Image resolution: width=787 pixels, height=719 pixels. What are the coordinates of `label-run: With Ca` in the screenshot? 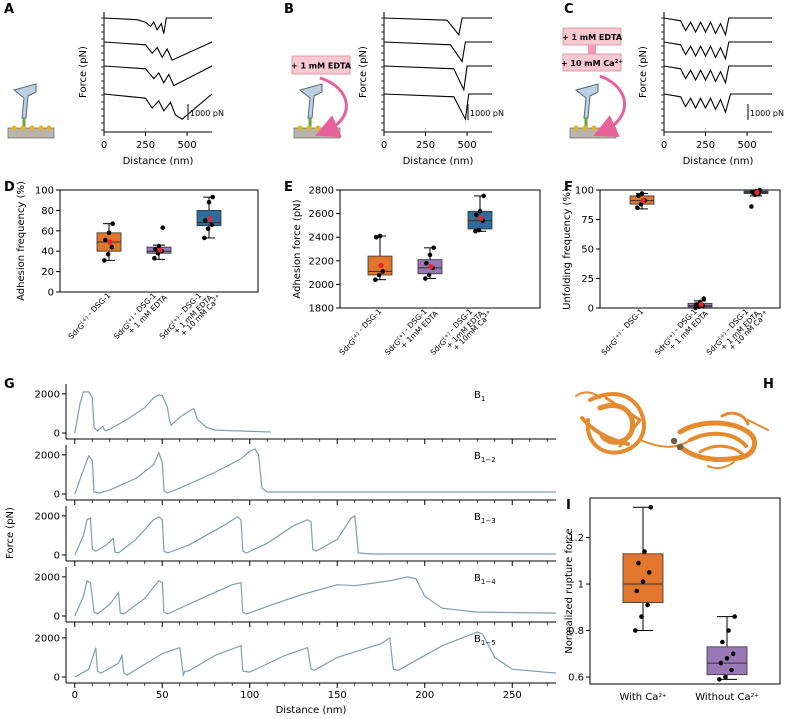 It's located at (638, 697).